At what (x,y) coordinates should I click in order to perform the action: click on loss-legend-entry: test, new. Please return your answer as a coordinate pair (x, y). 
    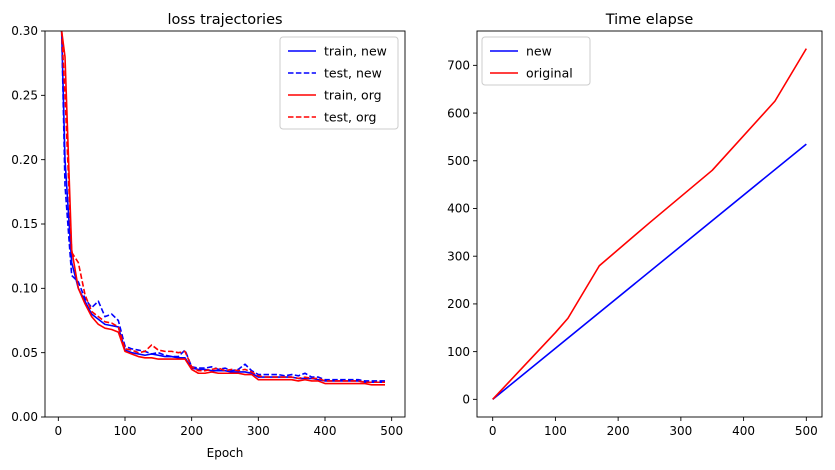
    Looking at the image, I should click on (353, 72).